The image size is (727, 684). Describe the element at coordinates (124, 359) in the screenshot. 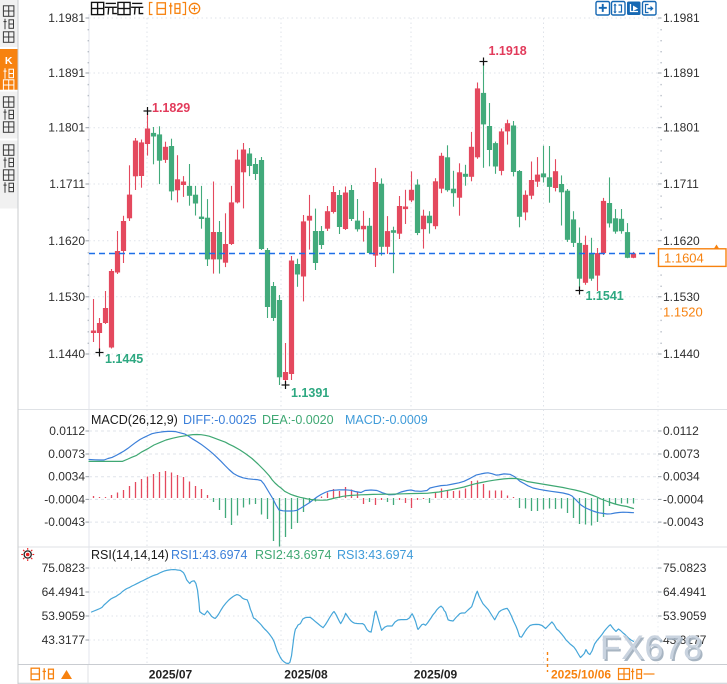

I see `svg-text: 1.1445` at that location.